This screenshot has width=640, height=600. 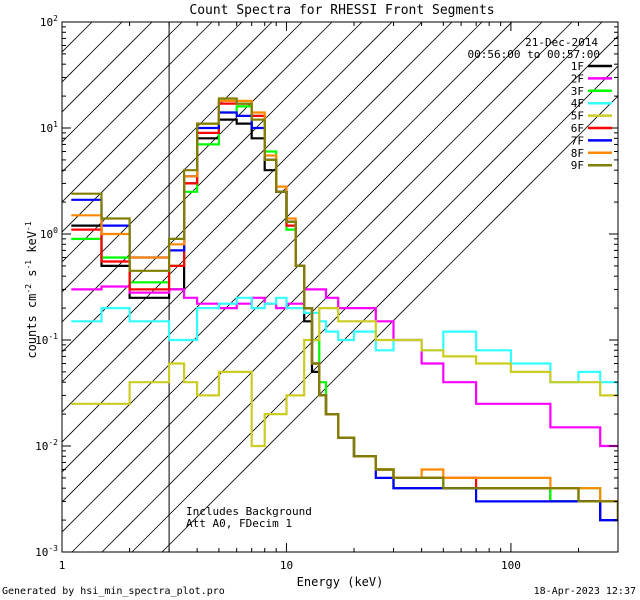 What do you see at coordinates (49, 127) in the screenshot?
I see `y-tick-label: 10¹` at bounding box center [49, 127].